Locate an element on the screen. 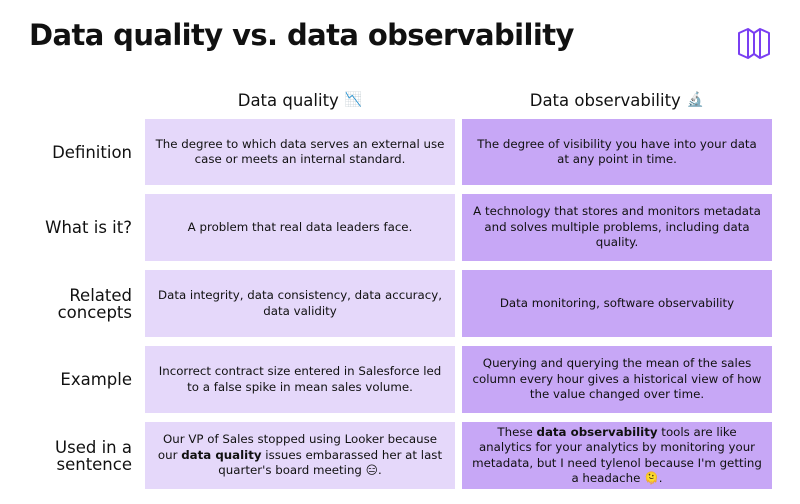 The height and width of the screenshot is (504, 800). hexagonal-cube-logo is located at coordinates (754, 43).